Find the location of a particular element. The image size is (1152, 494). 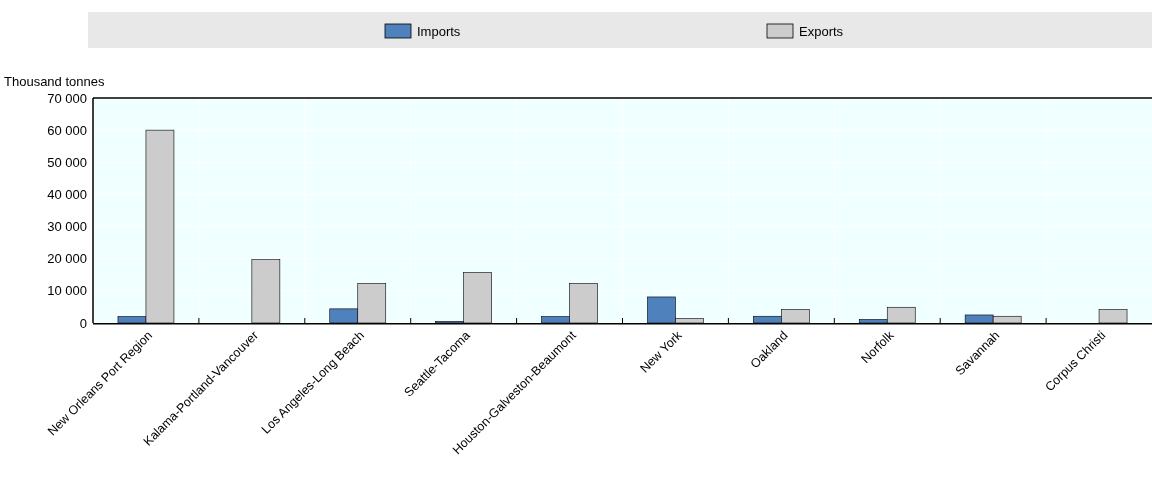

y-tick-label: 0 is located at coordinates (83, 323).